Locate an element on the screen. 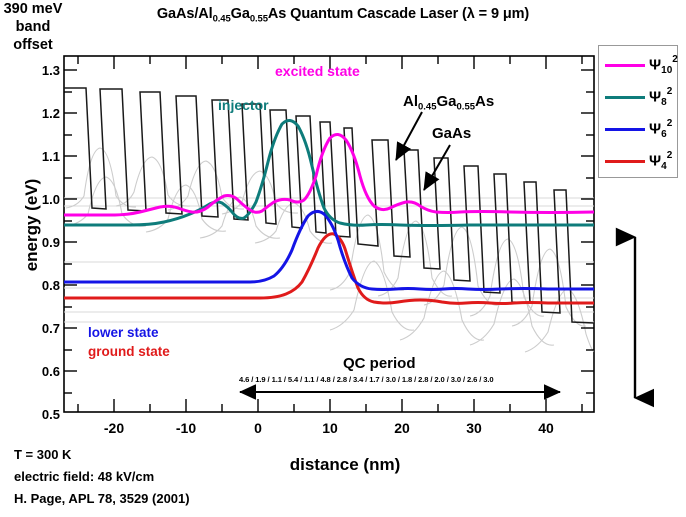 Image resolution: width=686 pixels, height=517 pixels. legend-item-psi10: Ψ102 is located at coordinates (639, 65).